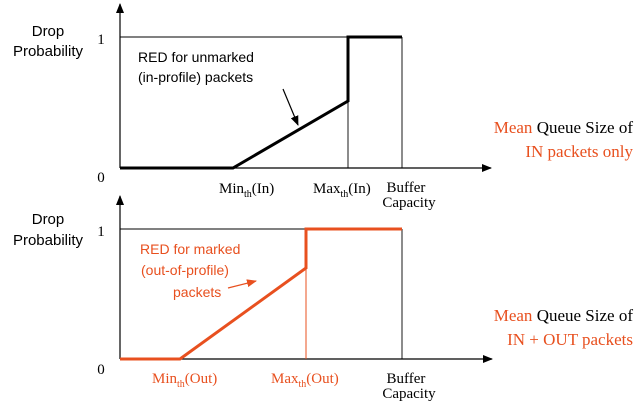 Image resolution: width=637 pixels, height=403 pixels. Describe the element at coordinates (246, 190) in the screenshot. I see `top-min-label: Minth(In)` at that location.